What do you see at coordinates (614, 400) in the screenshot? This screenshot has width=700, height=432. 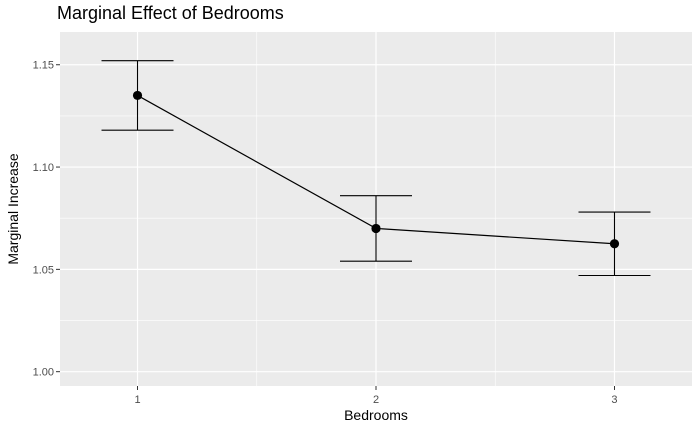 I see `x-tick-label: 3` at bounding box center [614, 400].